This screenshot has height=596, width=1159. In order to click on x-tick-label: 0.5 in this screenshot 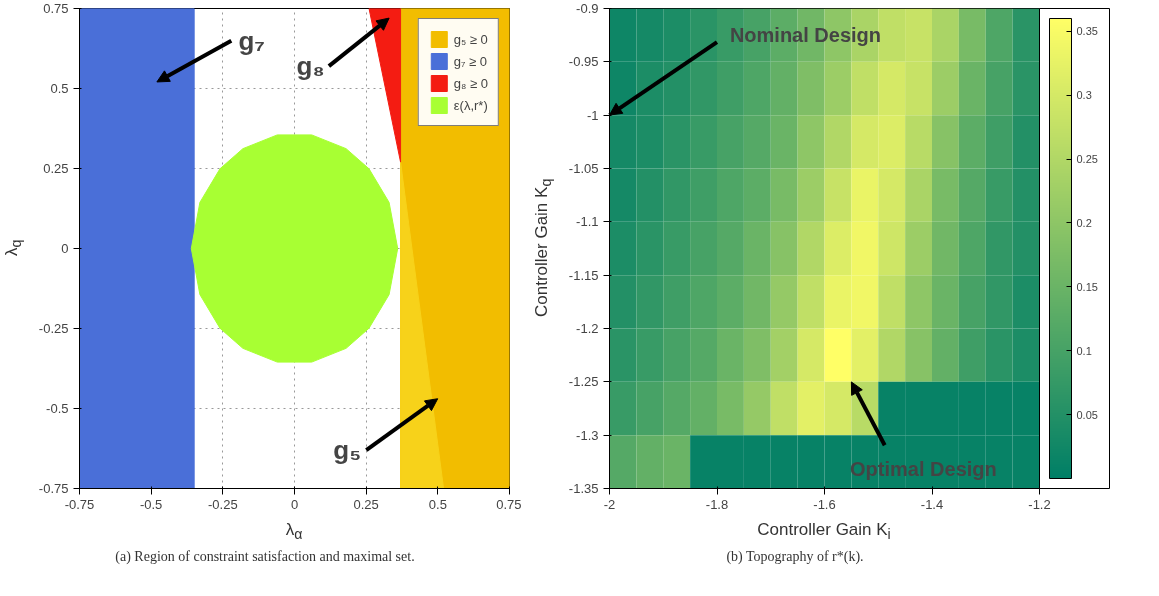, I will do `click(437, 504)`.